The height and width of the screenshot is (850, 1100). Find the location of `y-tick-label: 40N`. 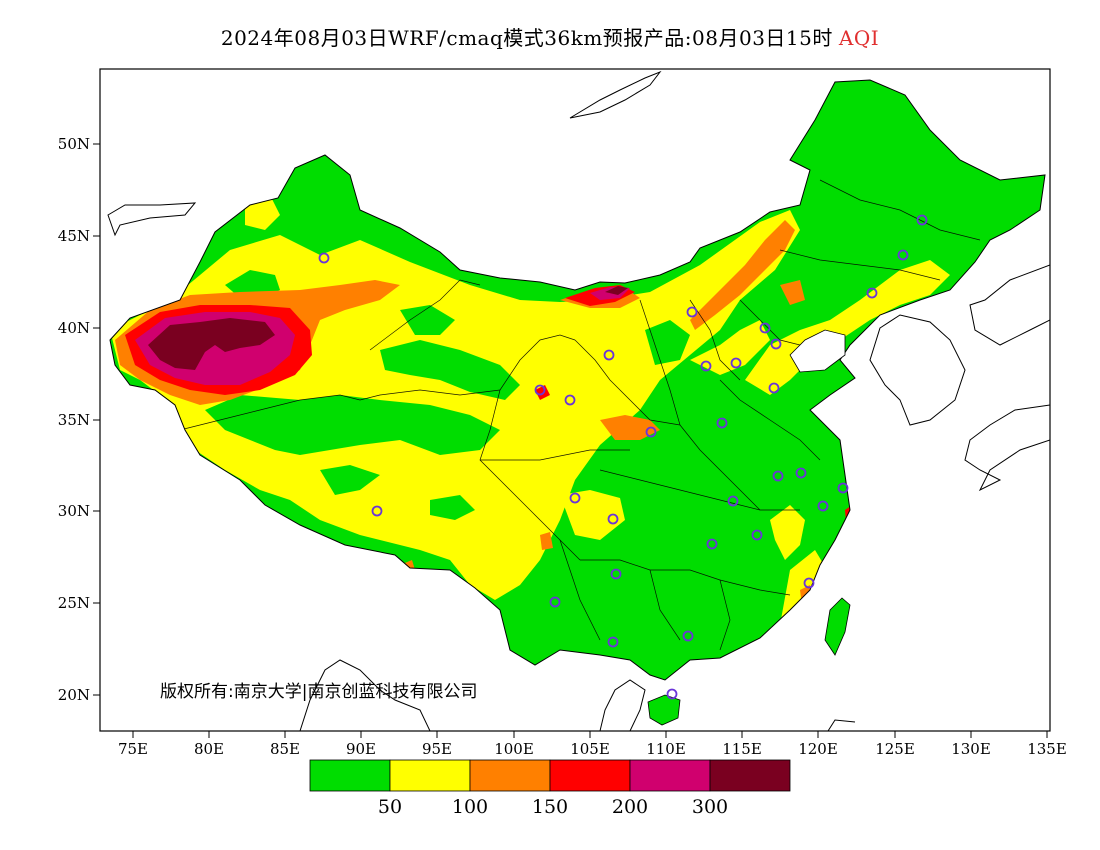

y-tick-label: 40N is located at coordinates (74, 328).